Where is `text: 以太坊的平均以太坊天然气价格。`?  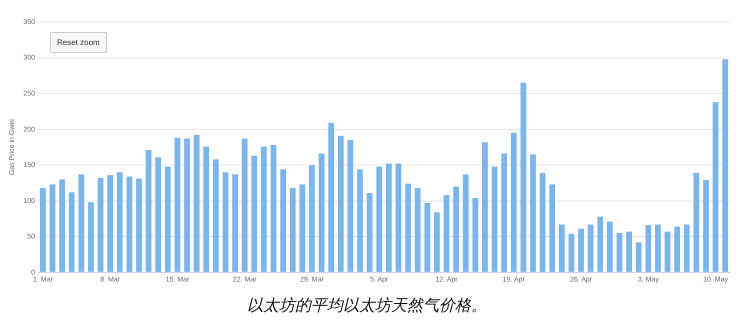 text: 以太坊的平均以太坊天然气价格。 is located at coordinates (367, 305).